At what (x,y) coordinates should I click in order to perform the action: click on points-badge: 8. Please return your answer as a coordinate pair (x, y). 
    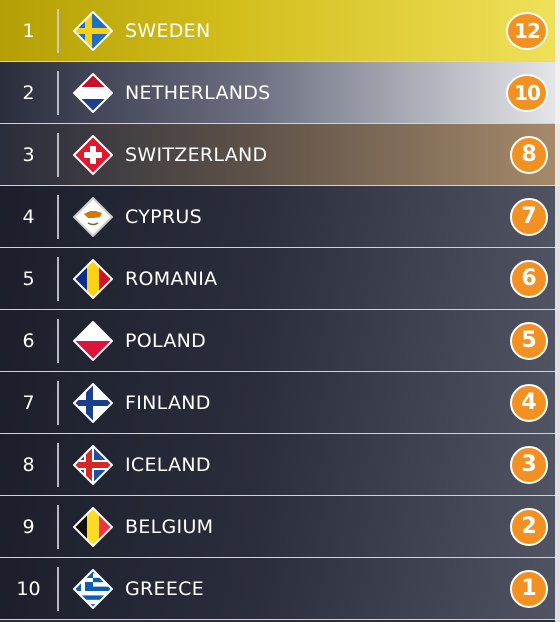
    Looking at the image, I should click on (529, 154).